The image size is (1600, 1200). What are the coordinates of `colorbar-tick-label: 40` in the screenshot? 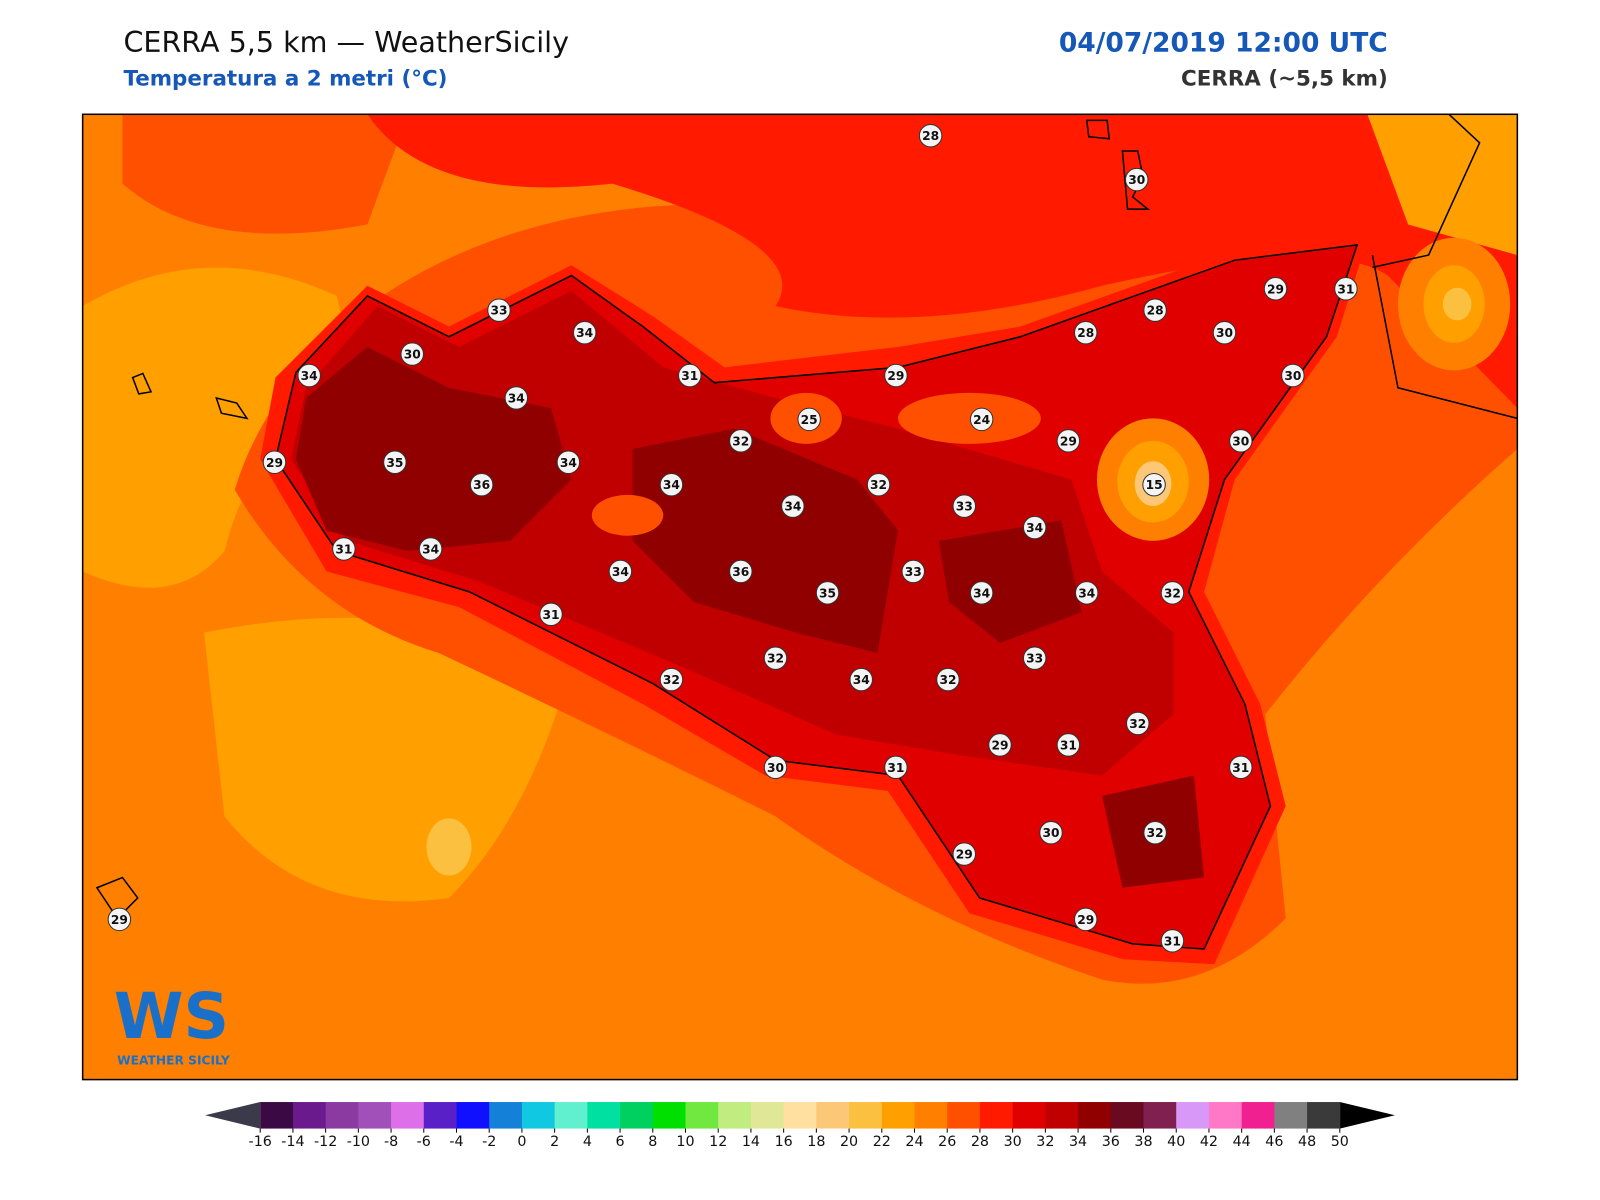 It's located at (1176, 1142).